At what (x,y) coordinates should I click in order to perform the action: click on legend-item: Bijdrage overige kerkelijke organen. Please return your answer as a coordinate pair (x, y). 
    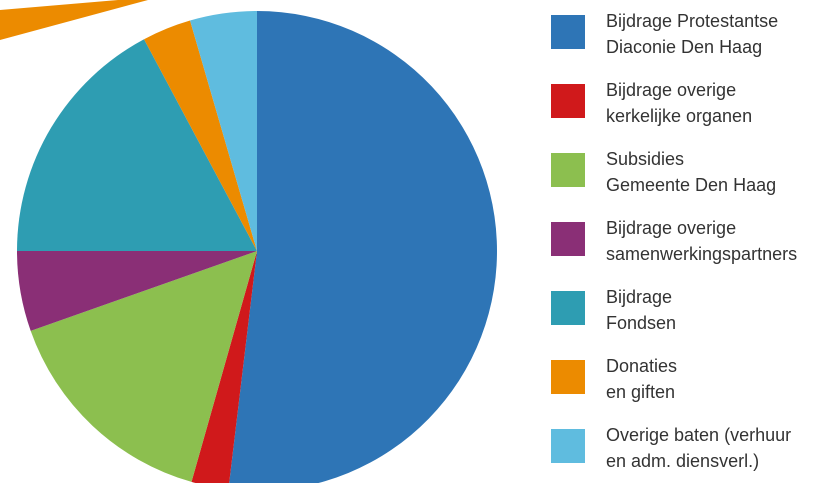
    Looking at the image, I should click on (691, 111).